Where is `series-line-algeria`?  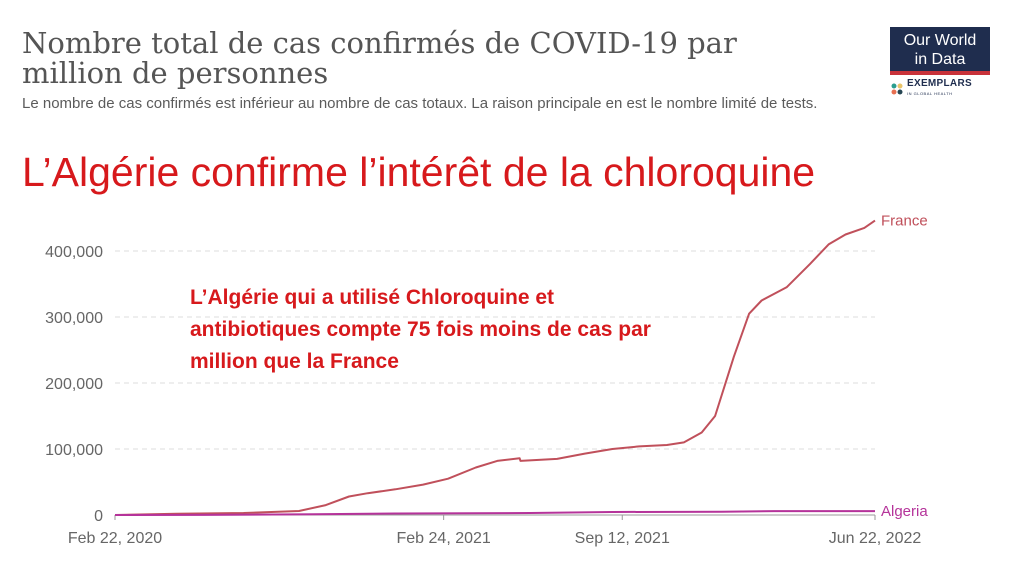
series-line-algeria is located at coordinates (494, 513).